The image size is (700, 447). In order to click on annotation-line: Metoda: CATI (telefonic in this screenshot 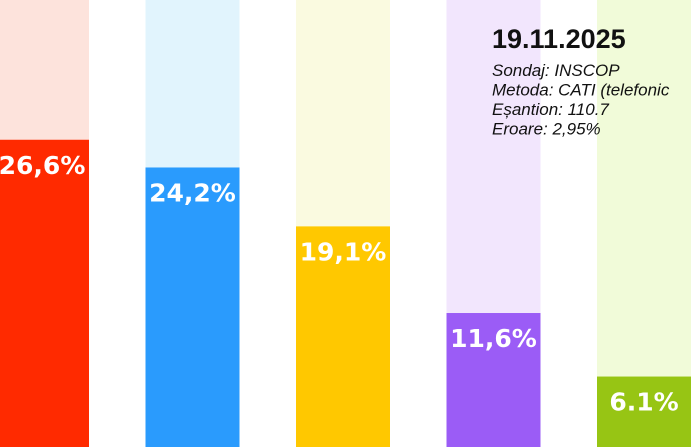, I will do `click(581, 90)`.